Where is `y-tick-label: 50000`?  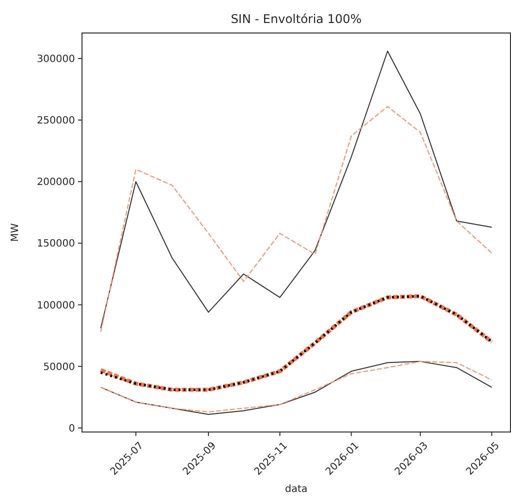 y-tick-label: 50000 is located at coordinates (59, 367).